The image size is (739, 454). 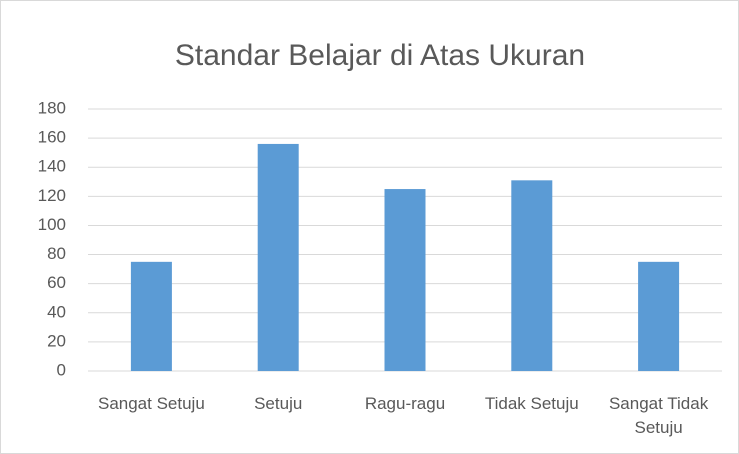 I want to click on y-tick-label: 100, so click(x=52, y=224).